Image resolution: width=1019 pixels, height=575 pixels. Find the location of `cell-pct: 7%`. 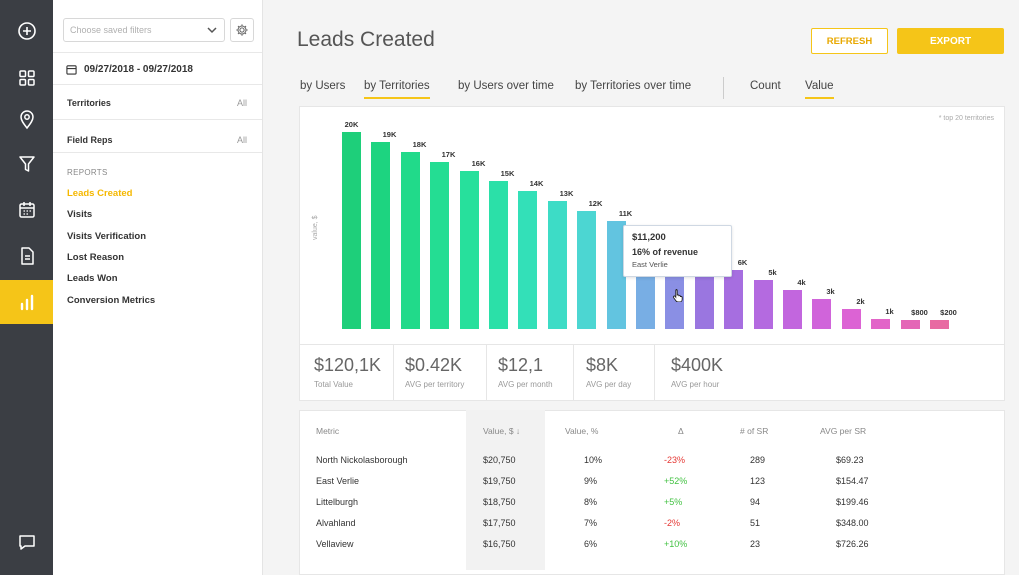

cell-pct: 7% is located at coordinates (591, 523).